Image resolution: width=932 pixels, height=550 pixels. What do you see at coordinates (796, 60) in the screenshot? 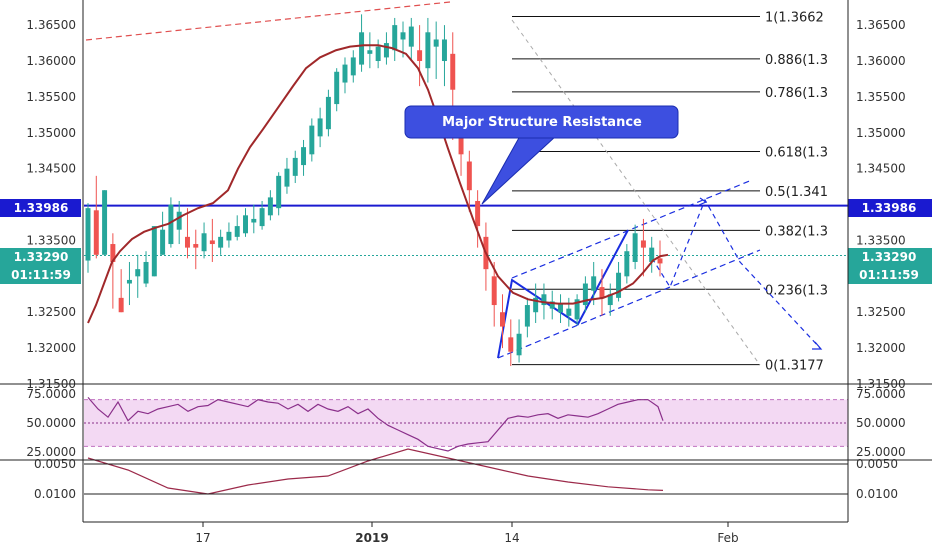
I see `fib-level-label: 0.886(1.3` at bounding box center [796, 60].